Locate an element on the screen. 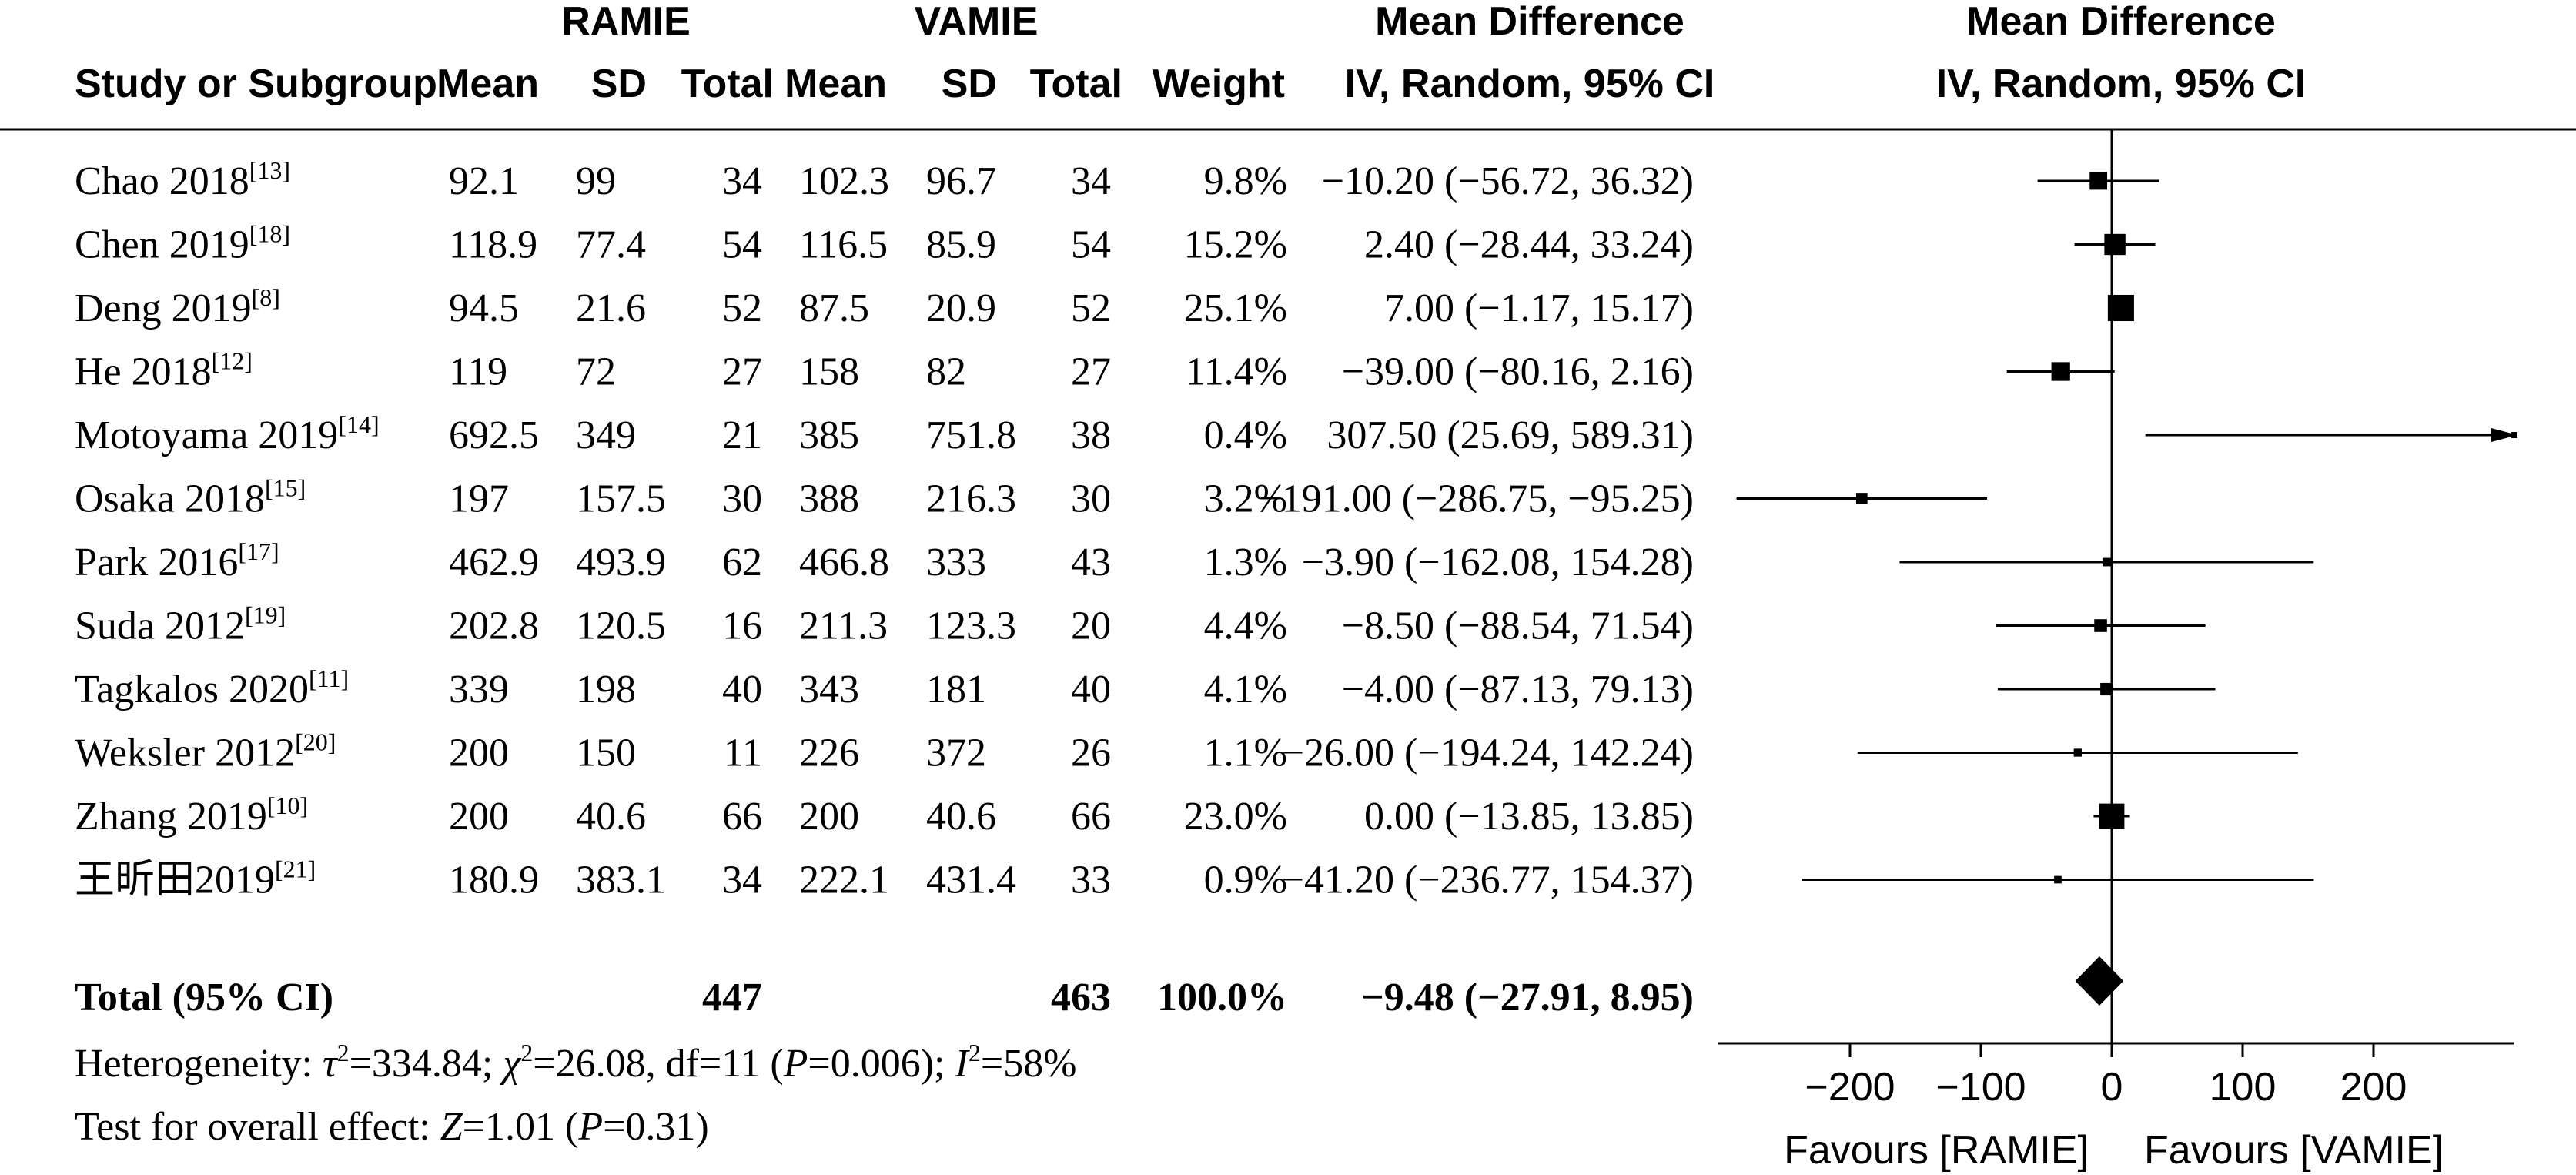 Image resolution: width=2576 pixels, height=1175 pixels. sd2-value: 216.3 is located at coordinates (971, 499).